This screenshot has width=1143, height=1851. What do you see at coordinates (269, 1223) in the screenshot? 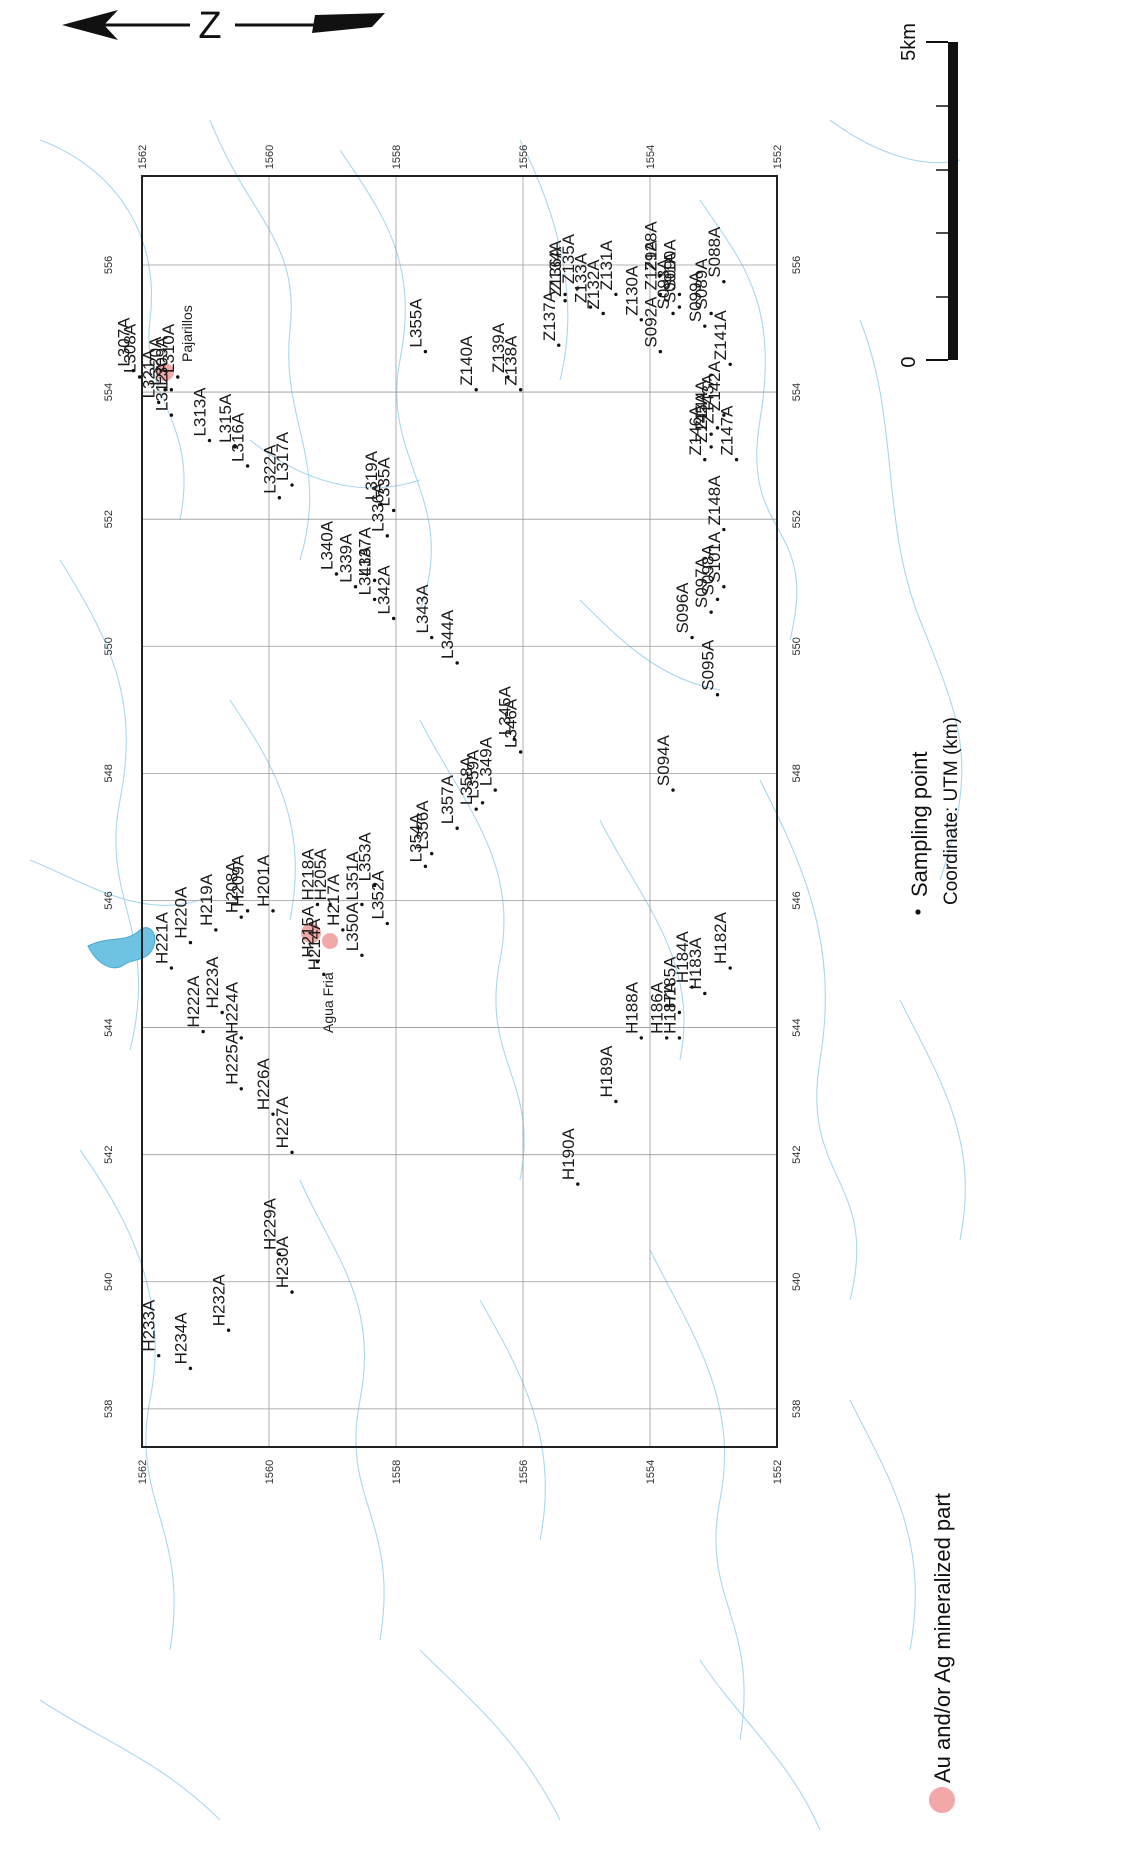
I see `sample-label: H229A` at bounding box center [269, 1223].